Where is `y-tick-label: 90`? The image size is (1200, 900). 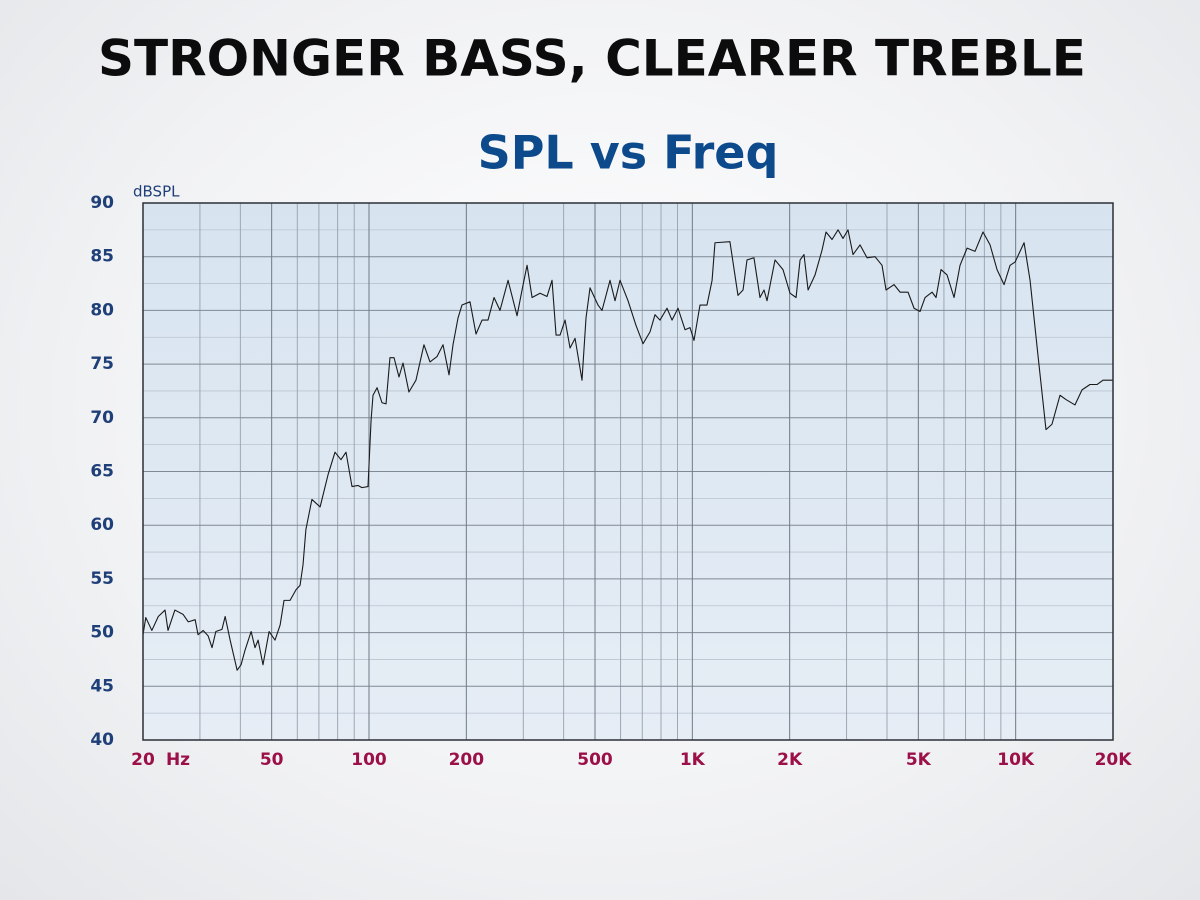
y-tick-label: 90 is located at coordinates (102, 203).